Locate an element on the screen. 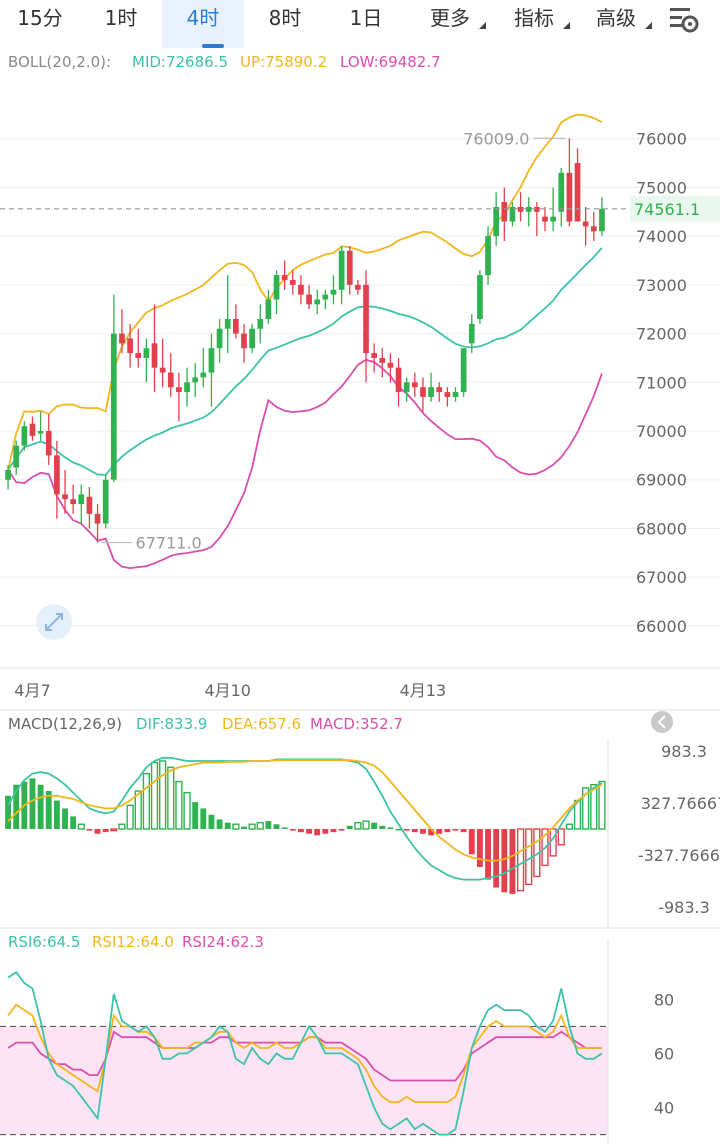  rsi6-line is located at coordinates (305, 1053).